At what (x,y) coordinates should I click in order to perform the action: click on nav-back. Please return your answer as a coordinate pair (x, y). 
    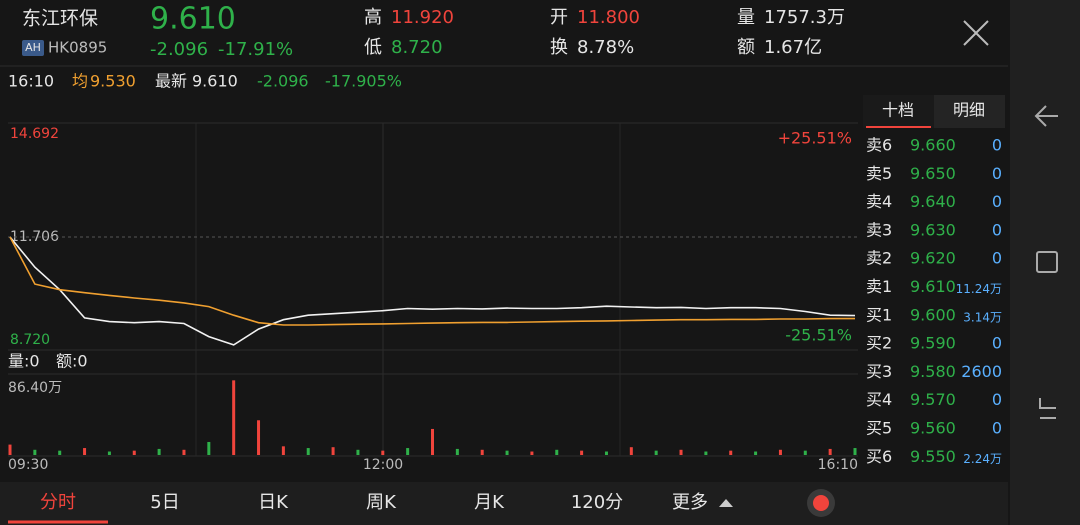
    Looking at the image, I should click on (1046, 116).